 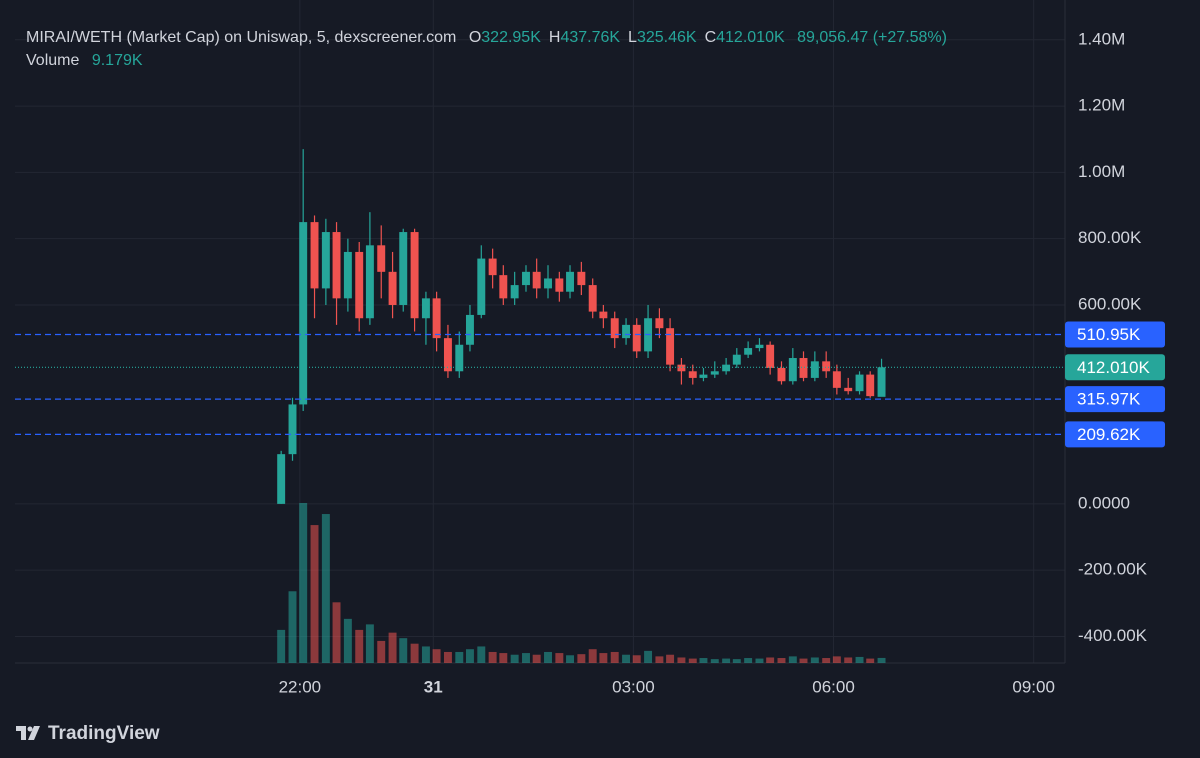 I want to click on y-tick-label: -200.00K, so click(x=1113, y=569).